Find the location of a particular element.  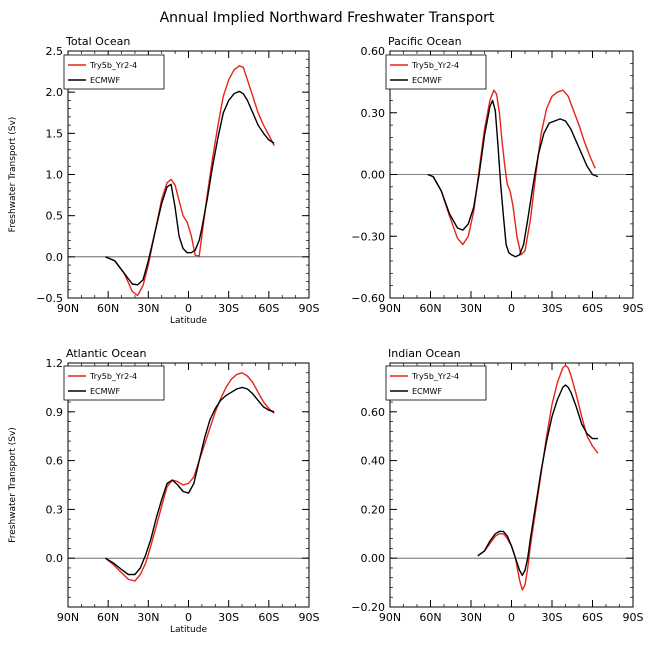

chart-3-x-tick-label: 90S is located at coordinates (633, 617).